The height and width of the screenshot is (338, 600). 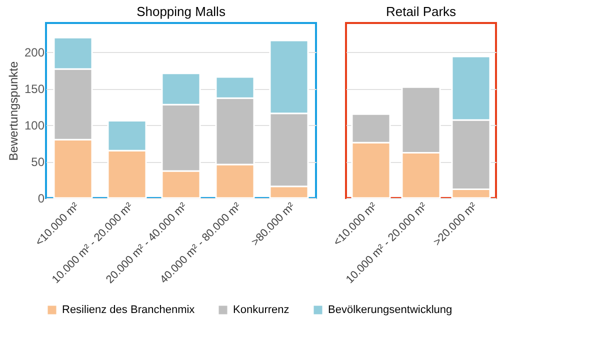 I want to click on y-tick-label: 100, so click(x=34, y=125).